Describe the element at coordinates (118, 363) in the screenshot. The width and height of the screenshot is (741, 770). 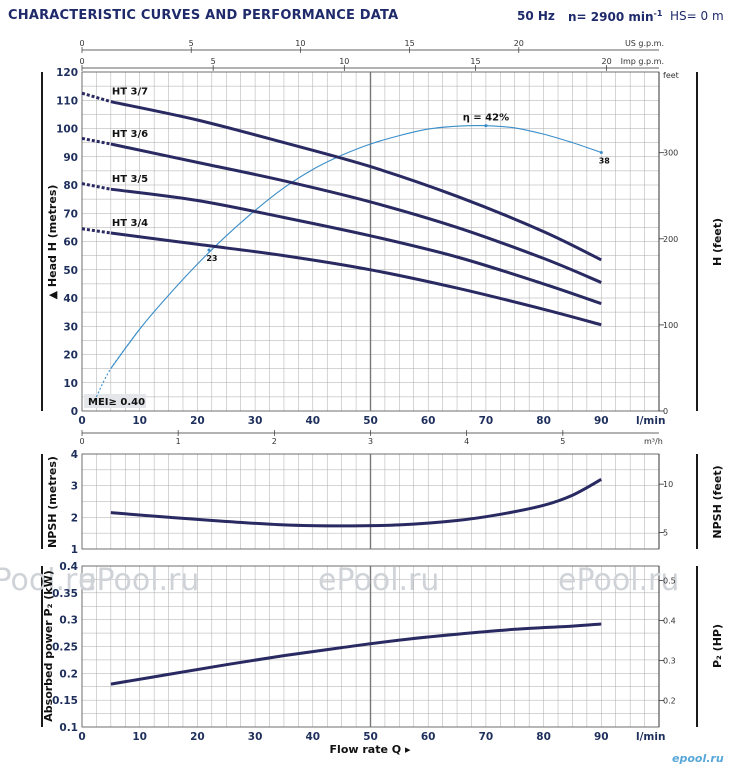
I see `efficiency-curve-dashed` at that location.